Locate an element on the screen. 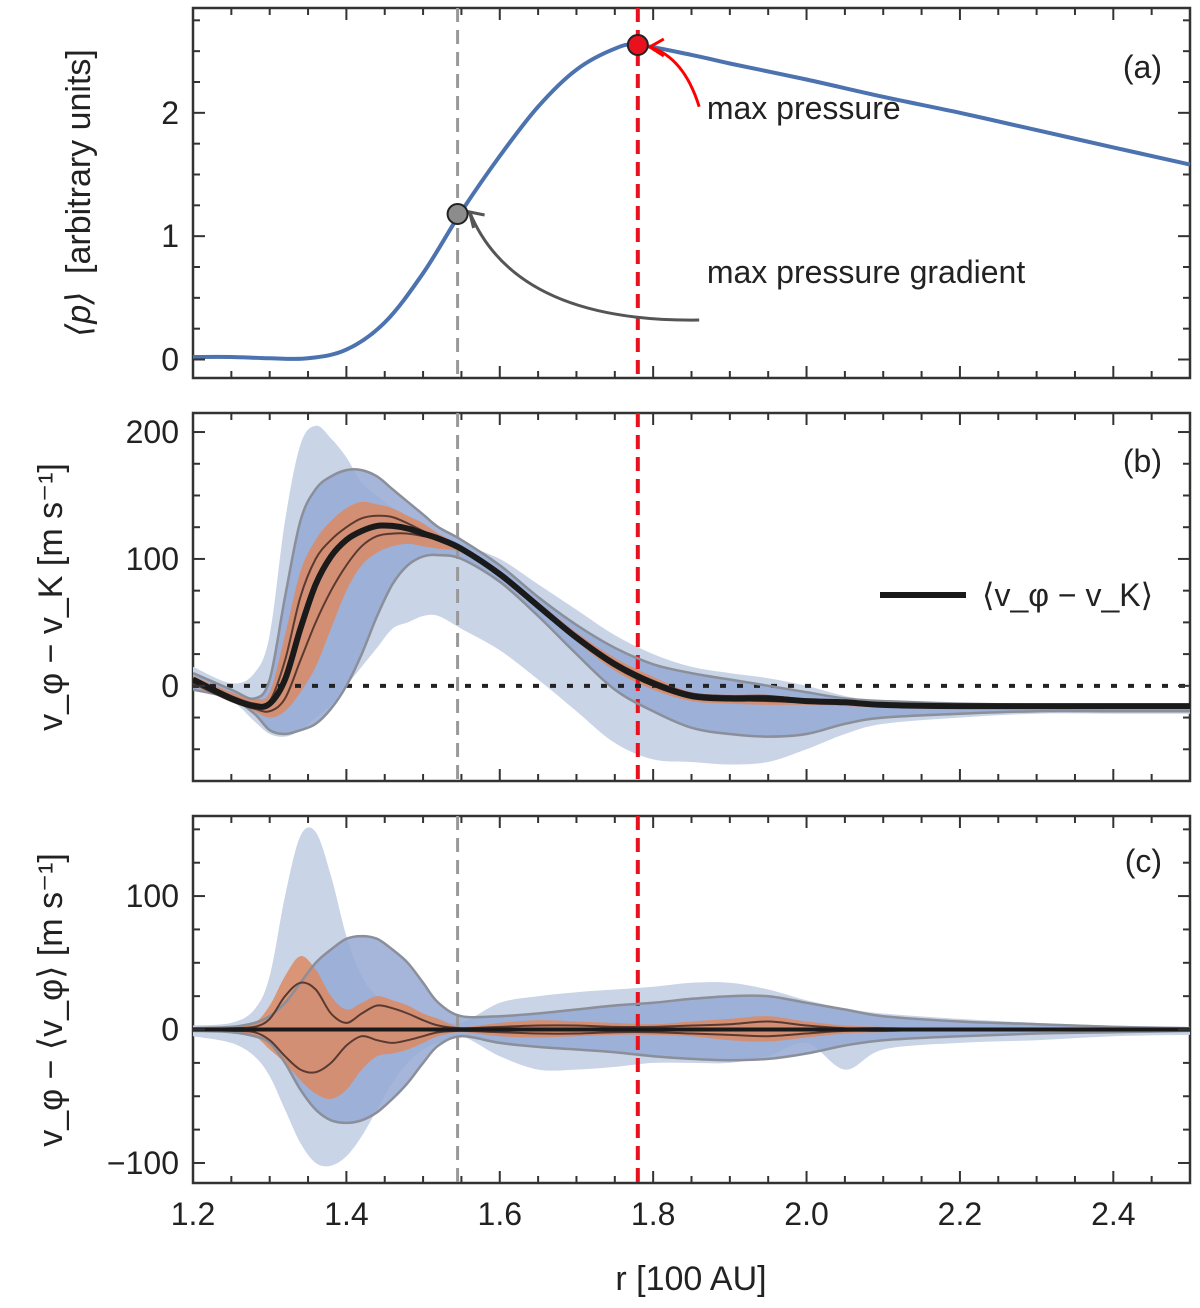 The height and width of the screenshot is (1308, 1200). x-tick-label: 1.8 is located at coordinates (653, 1214).